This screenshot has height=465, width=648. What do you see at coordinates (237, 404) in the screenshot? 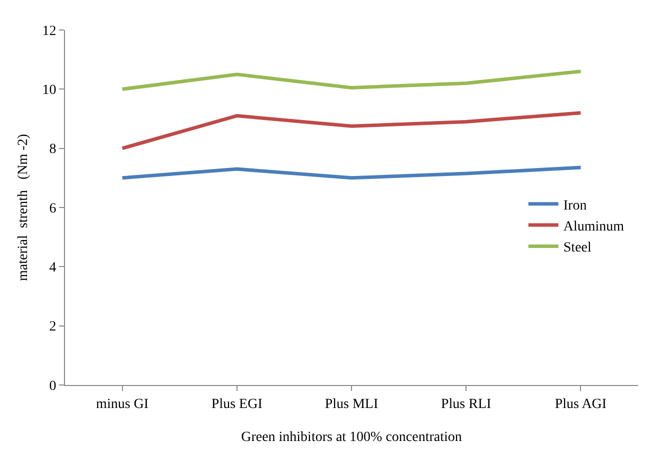
I see `x-tick-label: Plus EGI` at bounding box center [237, 404].